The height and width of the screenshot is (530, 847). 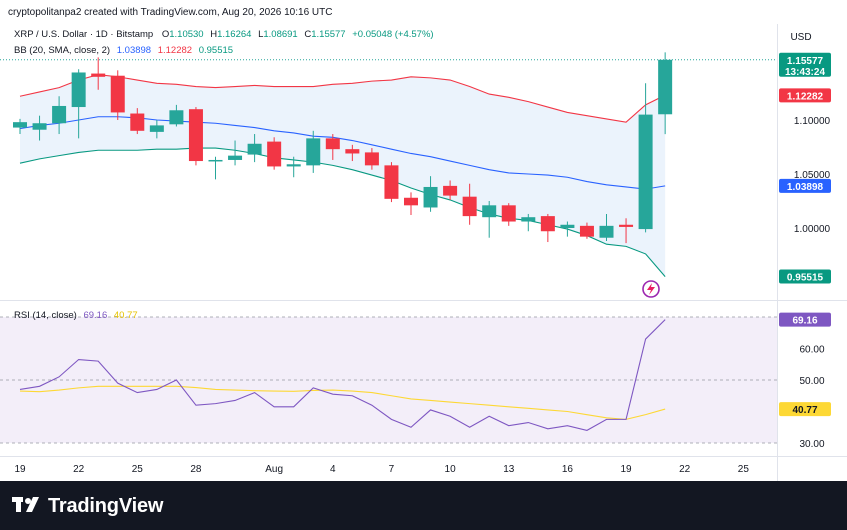 I want to click on low-value: 1.08691, so click(x=280, y=34).